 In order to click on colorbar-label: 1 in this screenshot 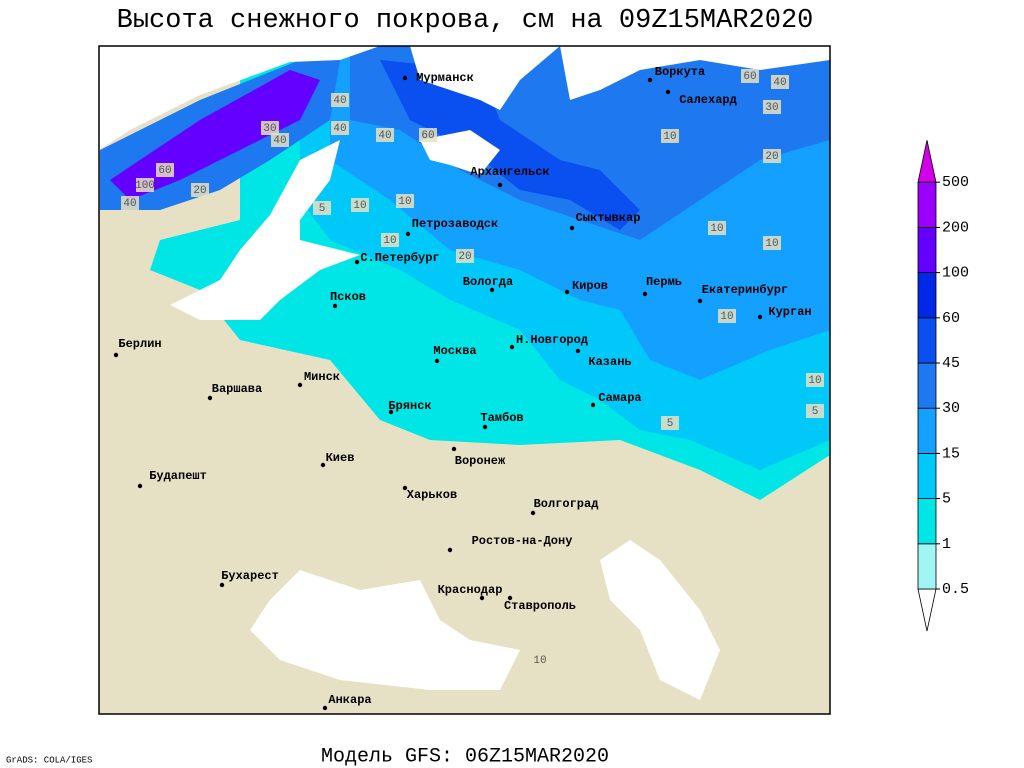, I will do `click(946, 544)`.